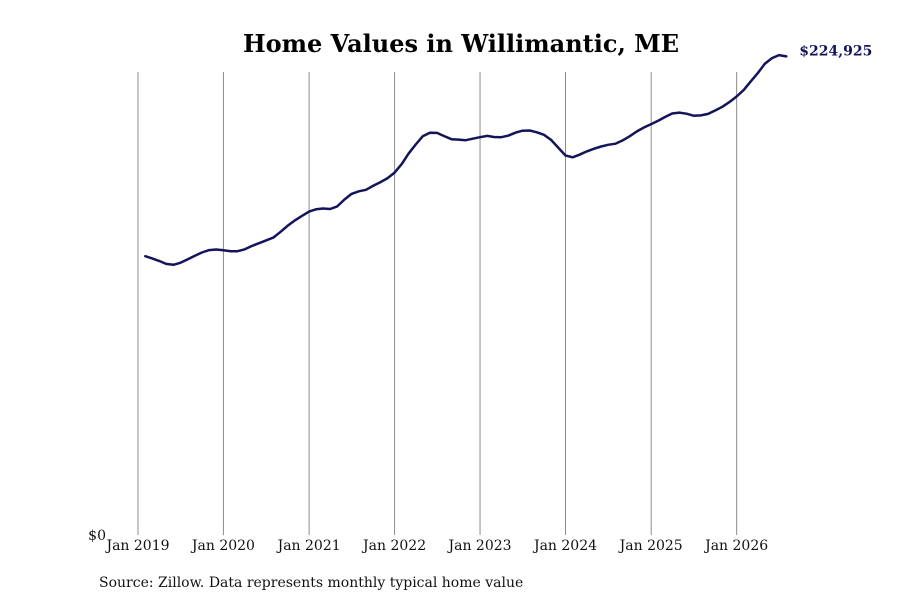 This screenshot has height=600, width=900. What do you see at coordinates (136, 546) in the screenshot?
I see `x-tick-label: Jan 2019` at bounding box center [136, 546].